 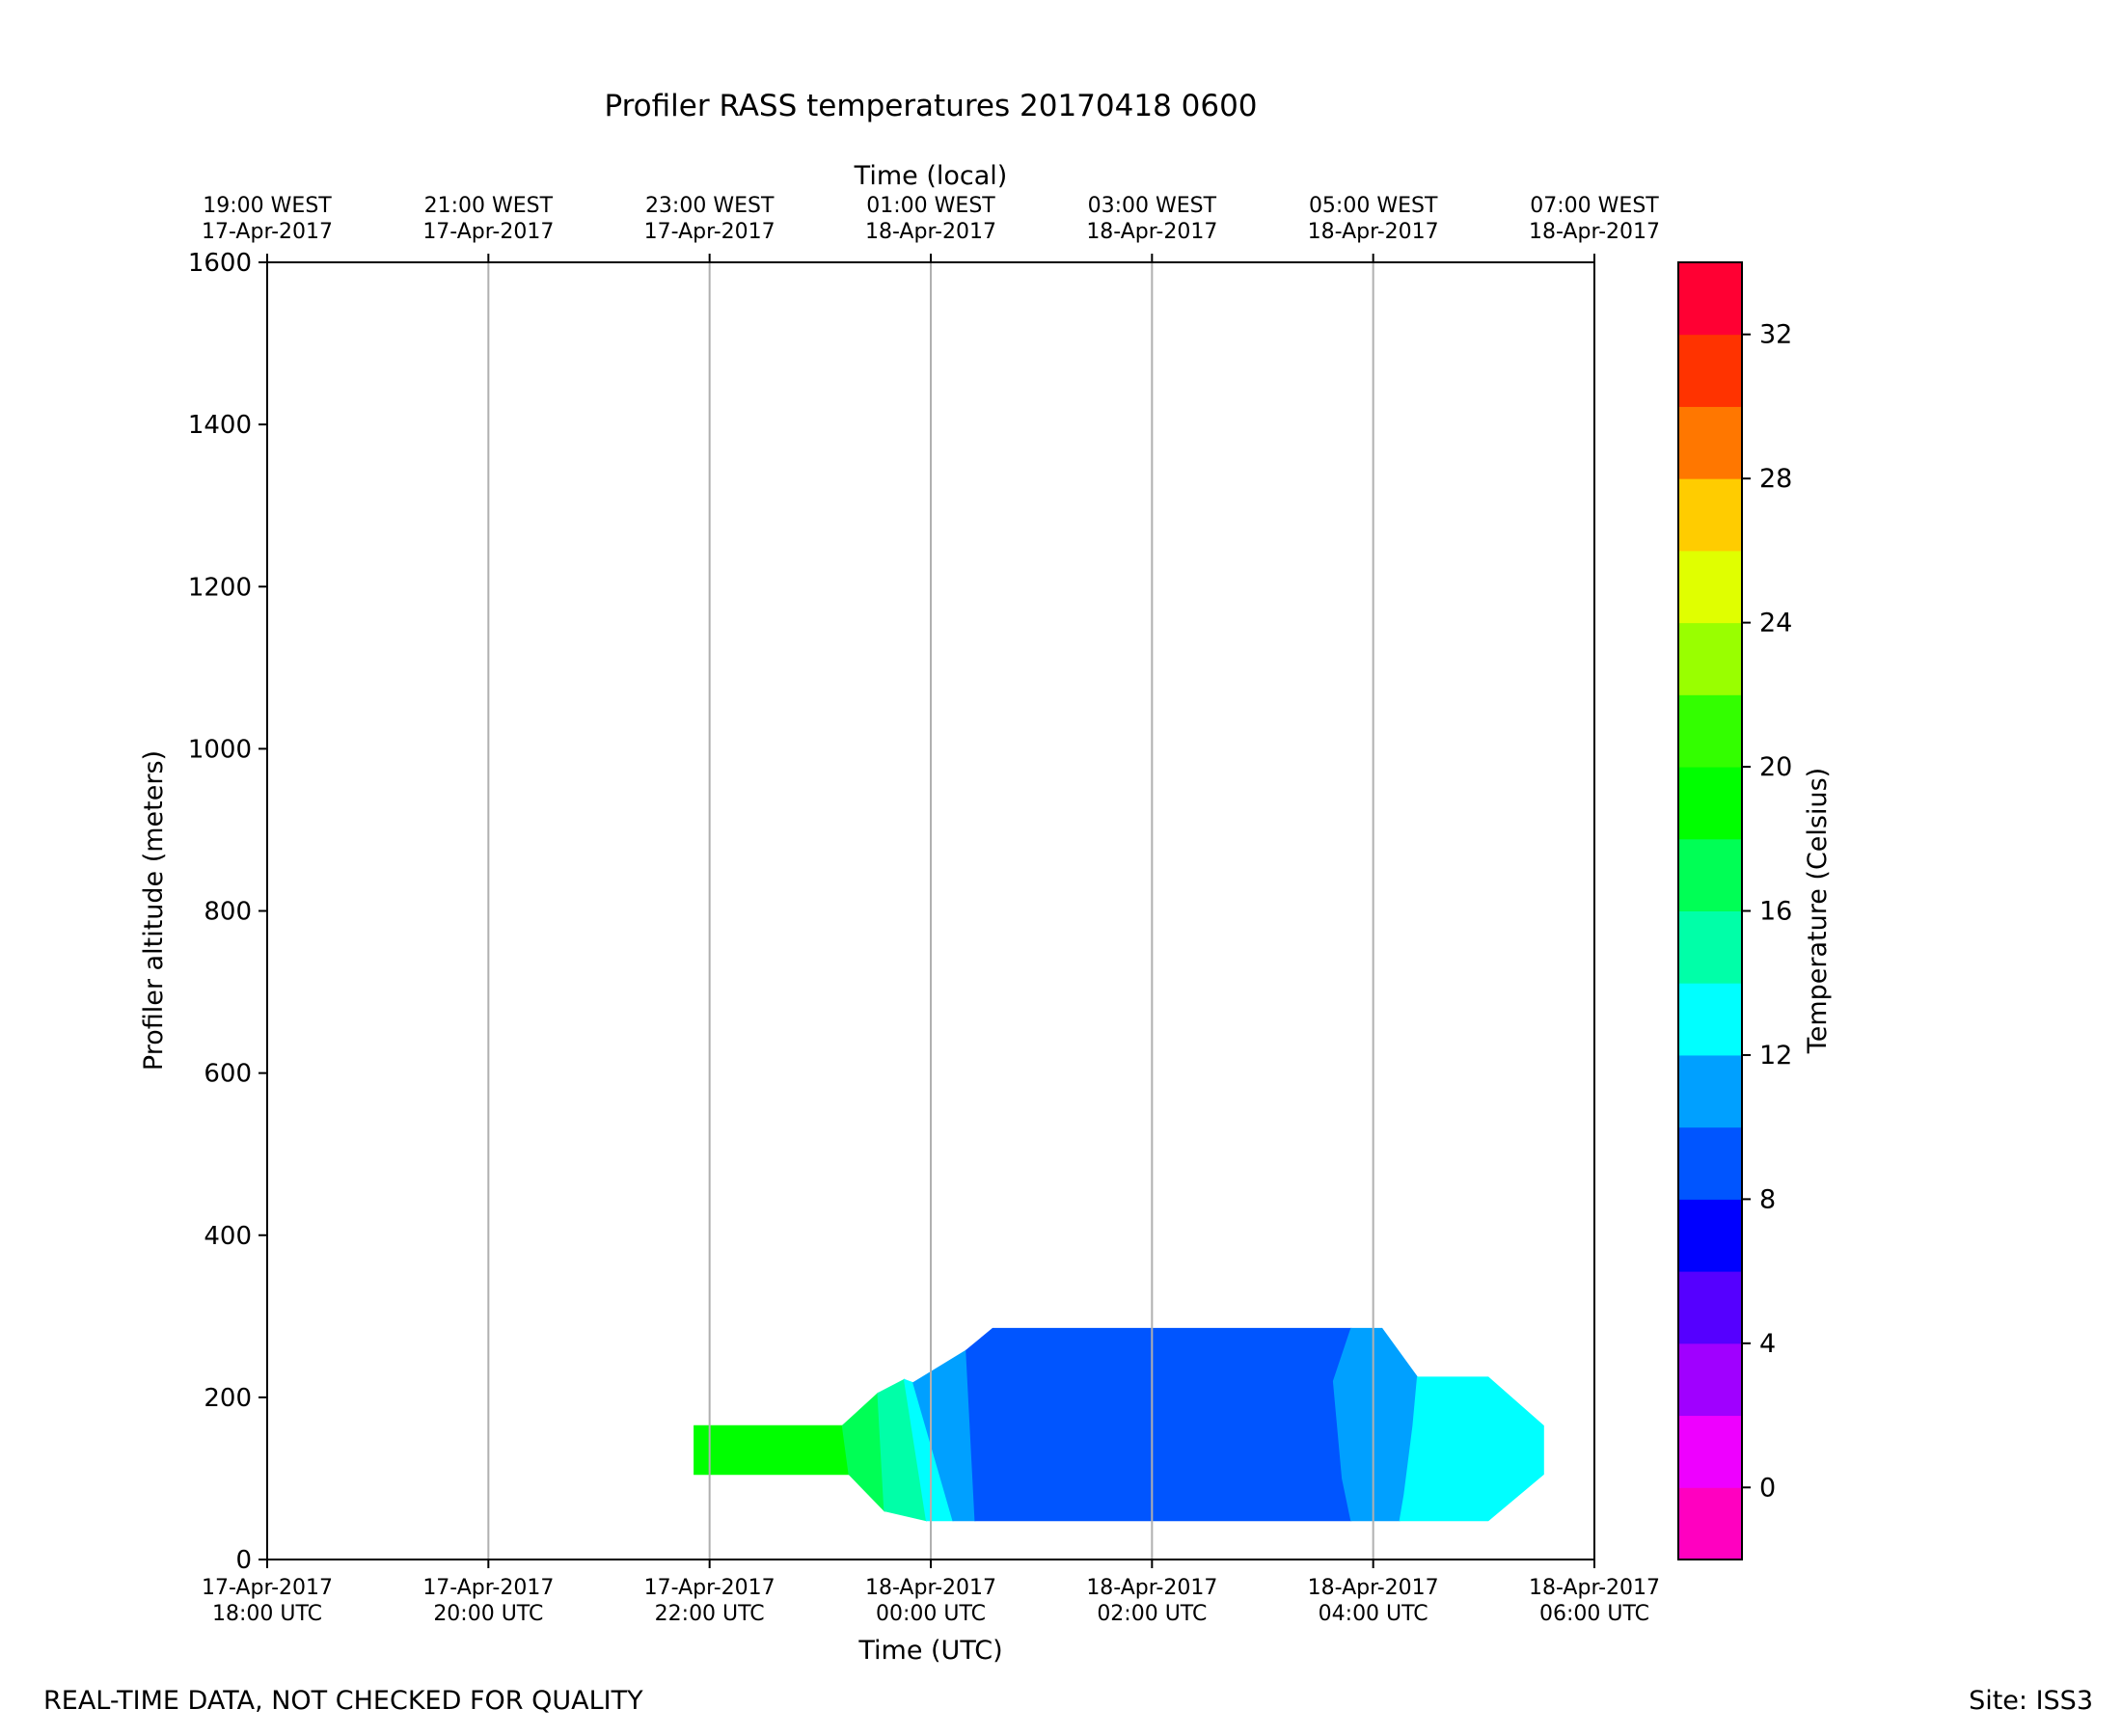 I want to click on colorbar-tick-label-7: 28, so click(x=1776, y=479).